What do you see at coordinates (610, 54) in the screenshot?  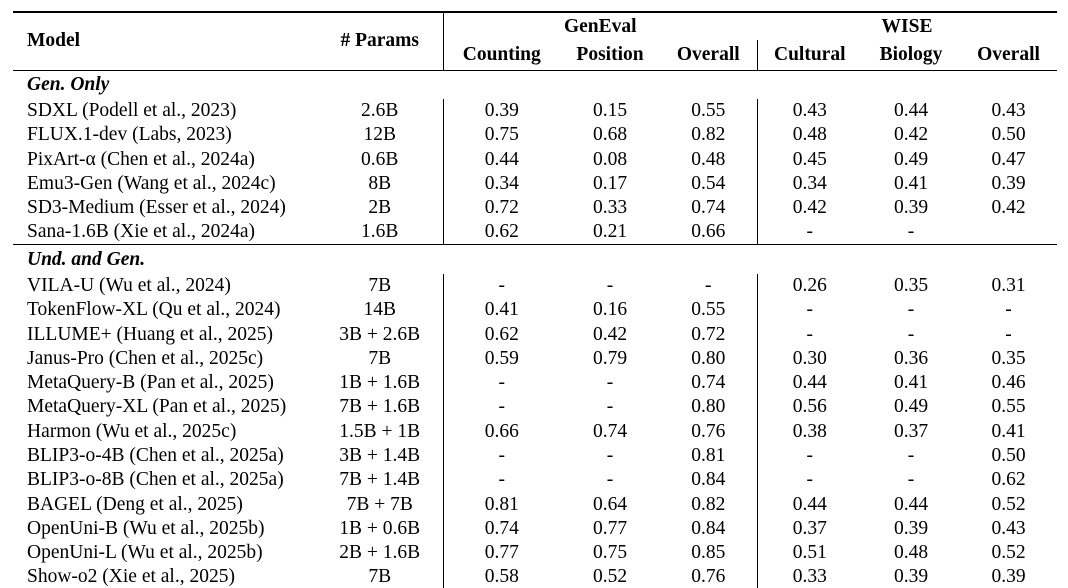 I see `column-header-position: Position` at bounding box center [610, 54].